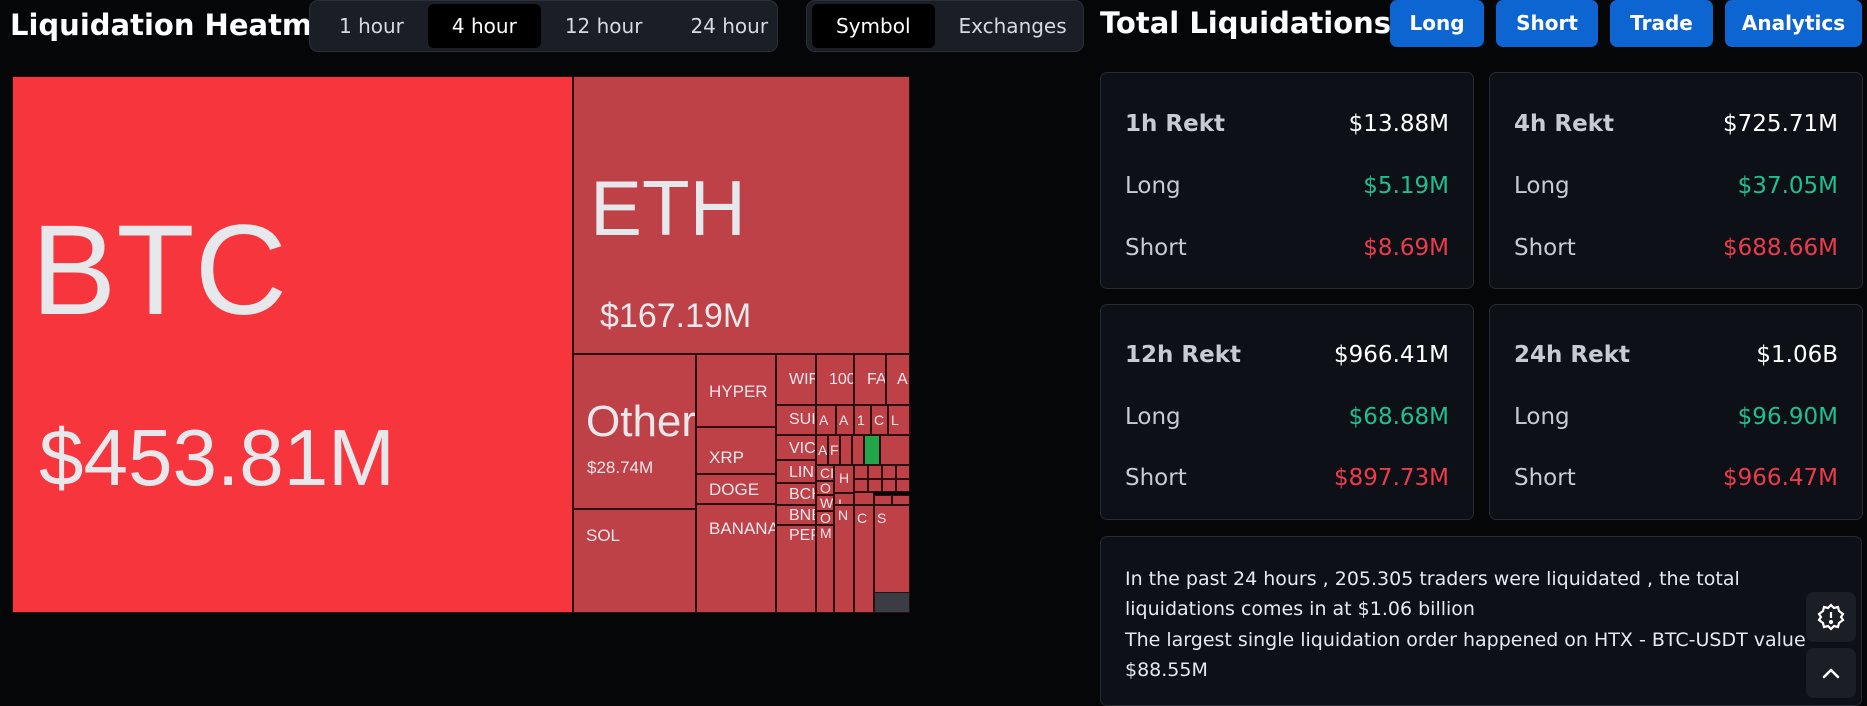  Describe the element at coordinates (825, 503) in the screenshot. I see `treemap-tile-w: W` at that location.